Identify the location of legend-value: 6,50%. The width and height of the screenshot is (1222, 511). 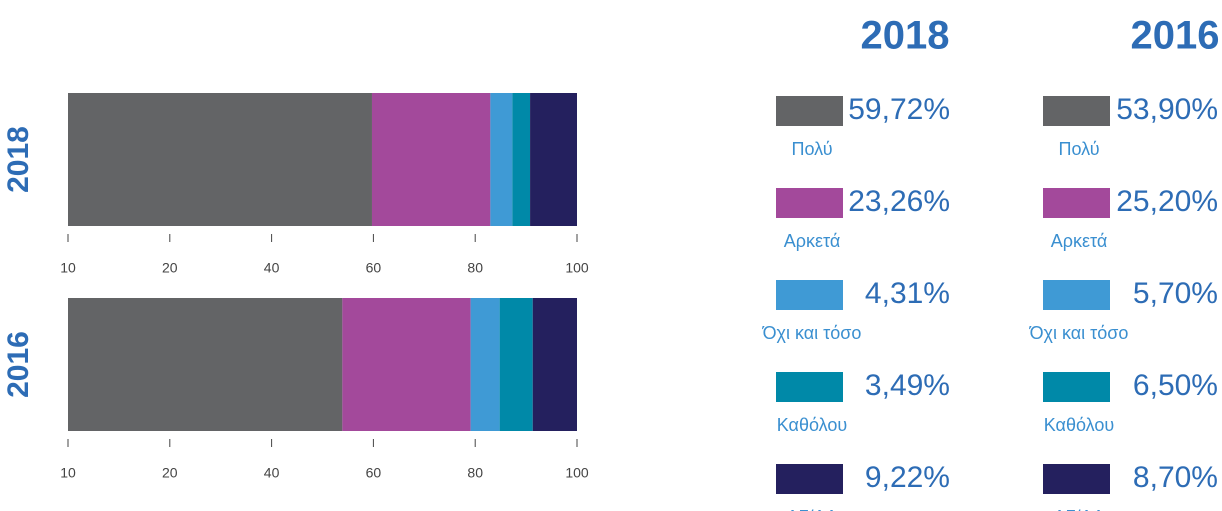
(1175, 385).